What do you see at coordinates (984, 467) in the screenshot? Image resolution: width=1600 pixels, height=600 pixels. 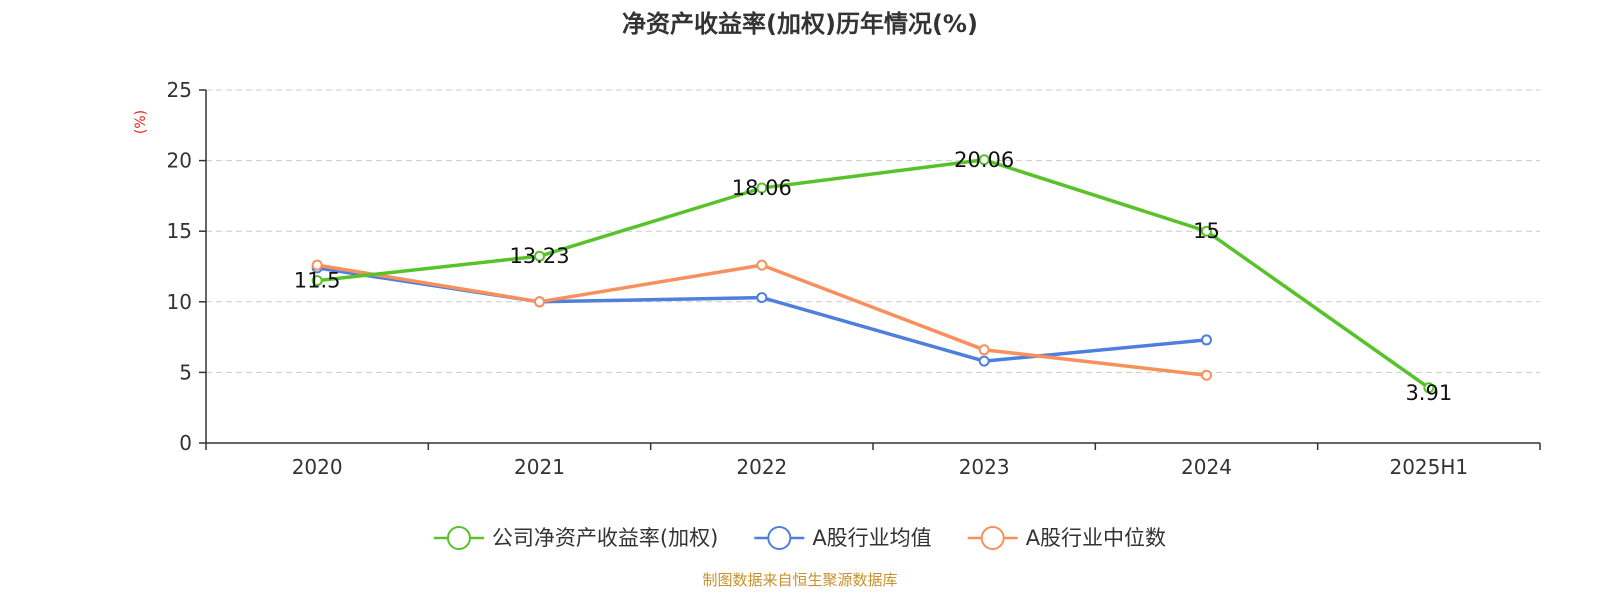 I see `x-tick-label: 2023` at bounding box center [984, 467].